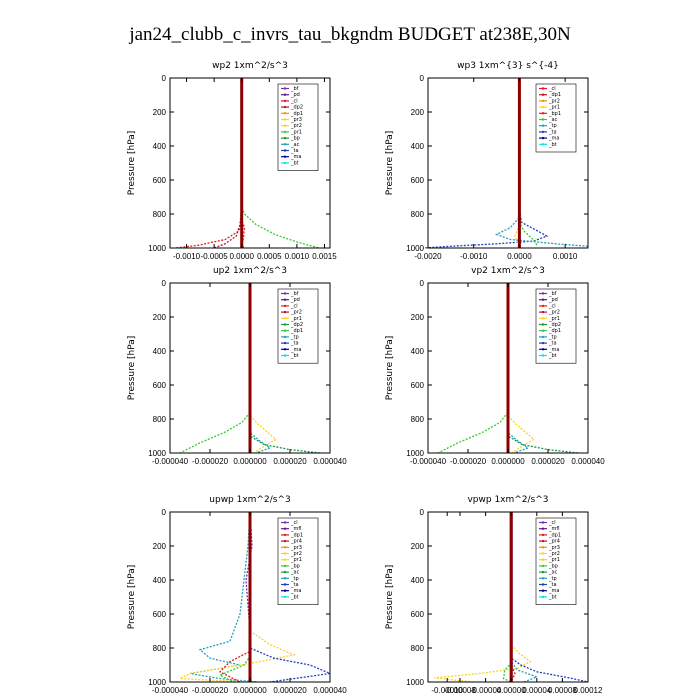 Image resolution: width=700 pixels, height=700 pixels. I want to click on wp2-legend-label: _bf, so click(294, 89).